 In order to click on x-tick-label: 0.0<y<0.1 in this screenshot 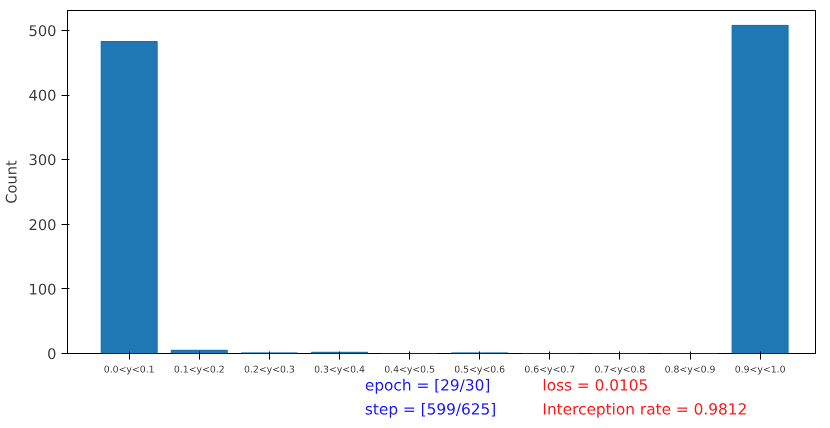, I will do `click(129, 370)`.